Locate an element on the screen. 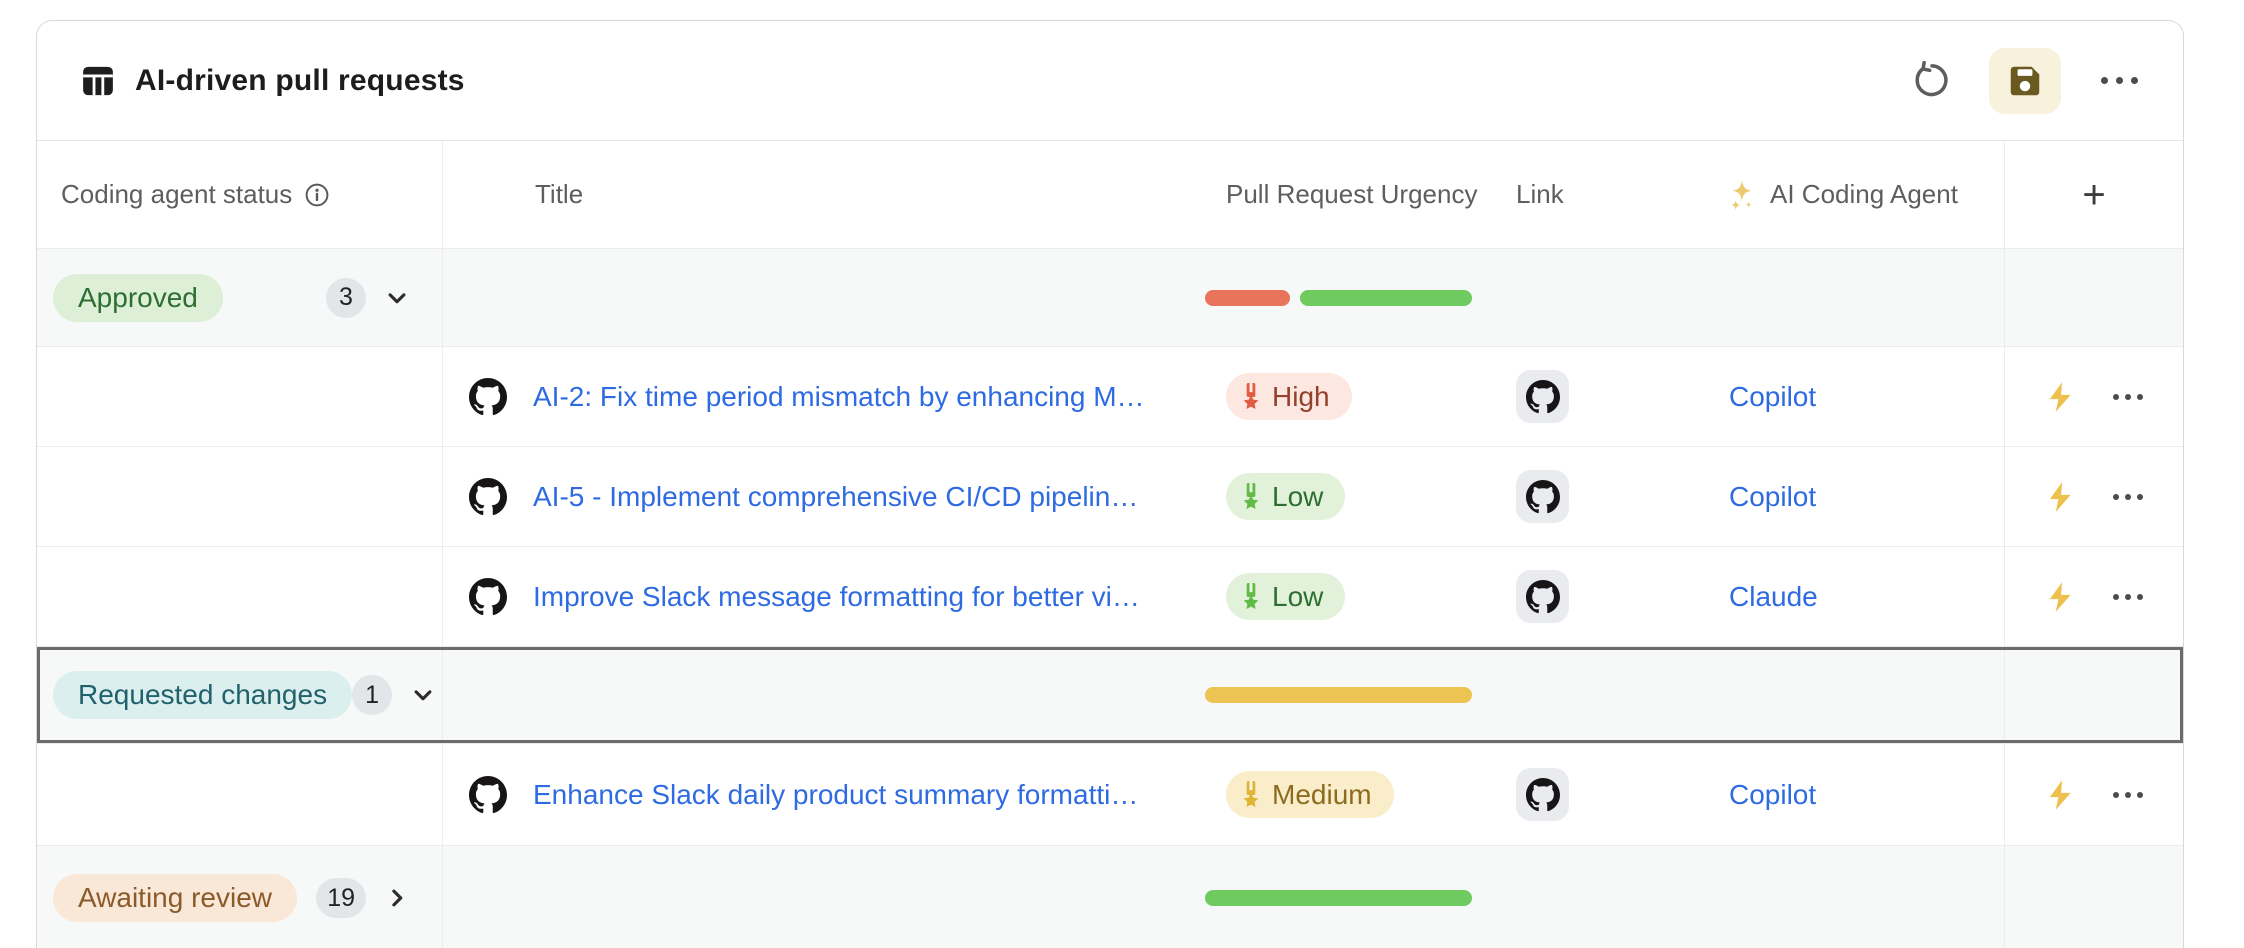 The width and height of the screenshot is (2244, 948). add-field-button: + is located at coordinates (2093, 194).